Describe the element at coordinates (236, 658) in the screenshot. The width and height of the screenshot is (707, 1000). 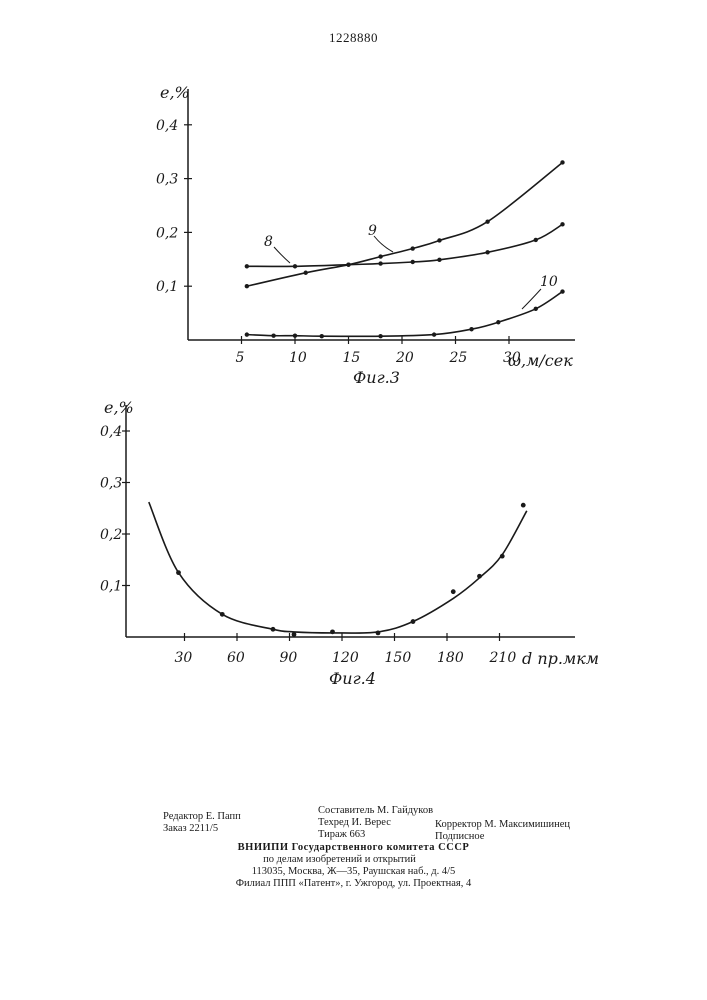
I see `fig4-x-tick-label: 60` at that location.